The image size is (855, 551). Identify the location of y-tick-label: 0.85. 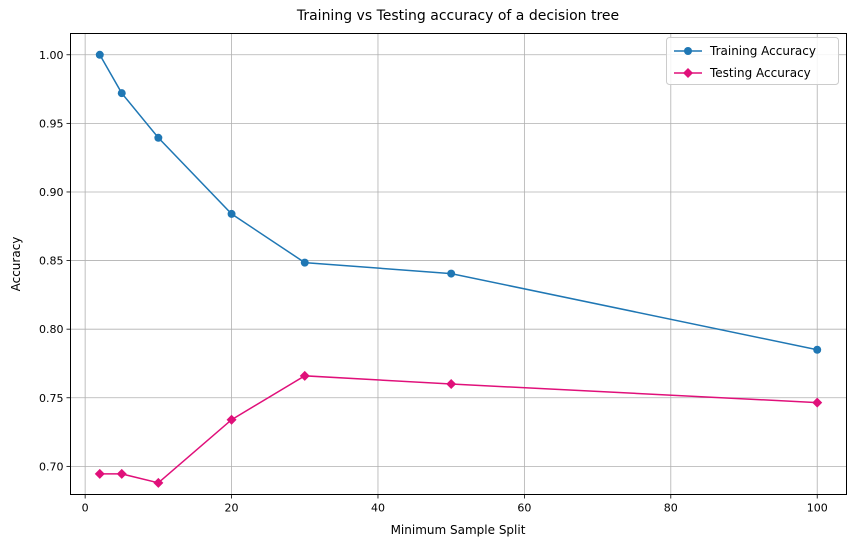
(51, 261).